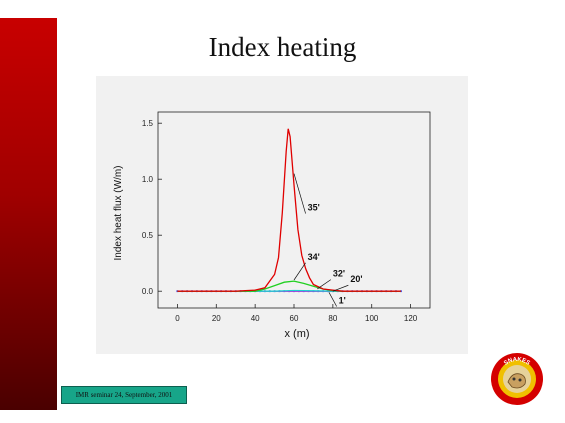  Describe the element at coordinates (327, 240) in the screenshot. I see `chart-annotations: 35' 34' 32' 20' 1'` at that location.